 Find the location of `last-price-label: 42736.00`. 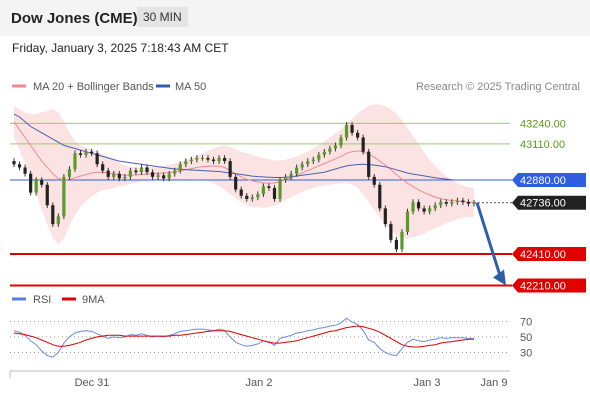

last-price-label: 42736.00 is located at coordinates (543, 204).